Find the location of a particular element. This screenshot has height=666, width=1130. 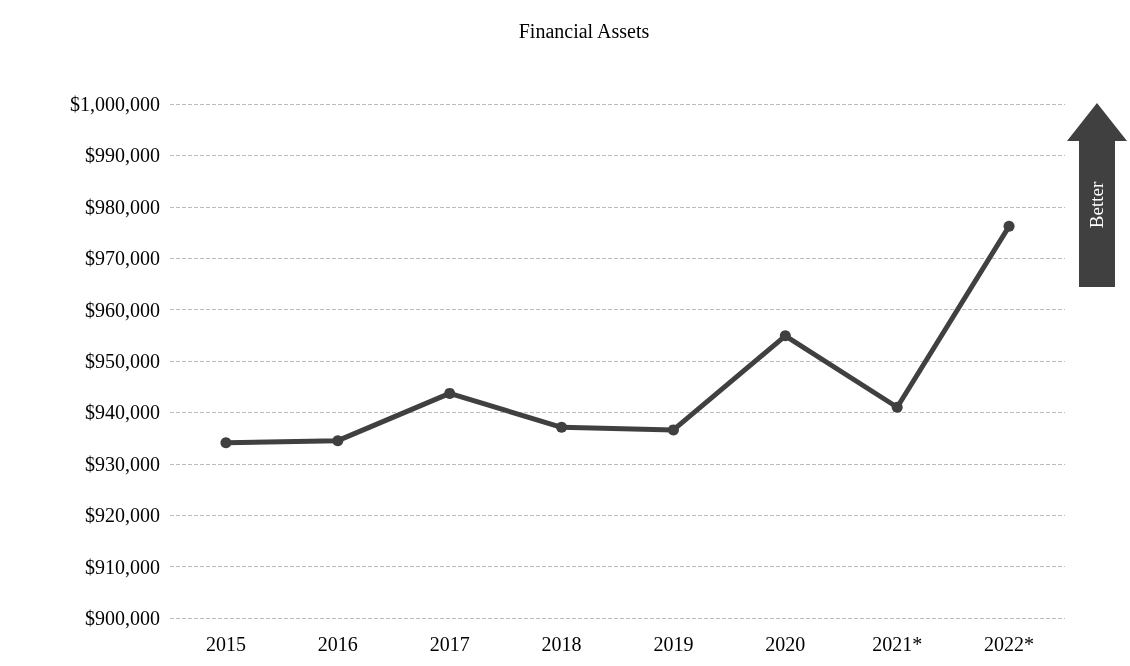

x-tick-label: 2015 is located at coordinates (225, 644).